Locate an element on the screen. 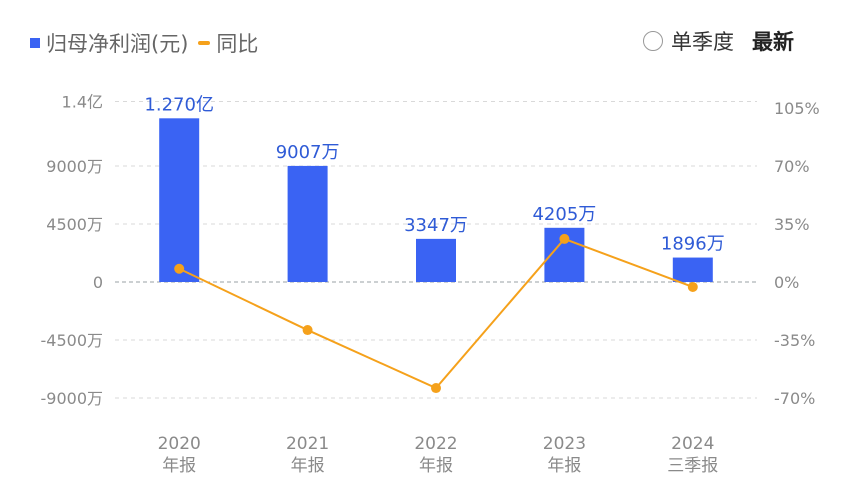 The image size is (858, 487). x-axis-year-label: 2024 is located at coordinates (692, 444).